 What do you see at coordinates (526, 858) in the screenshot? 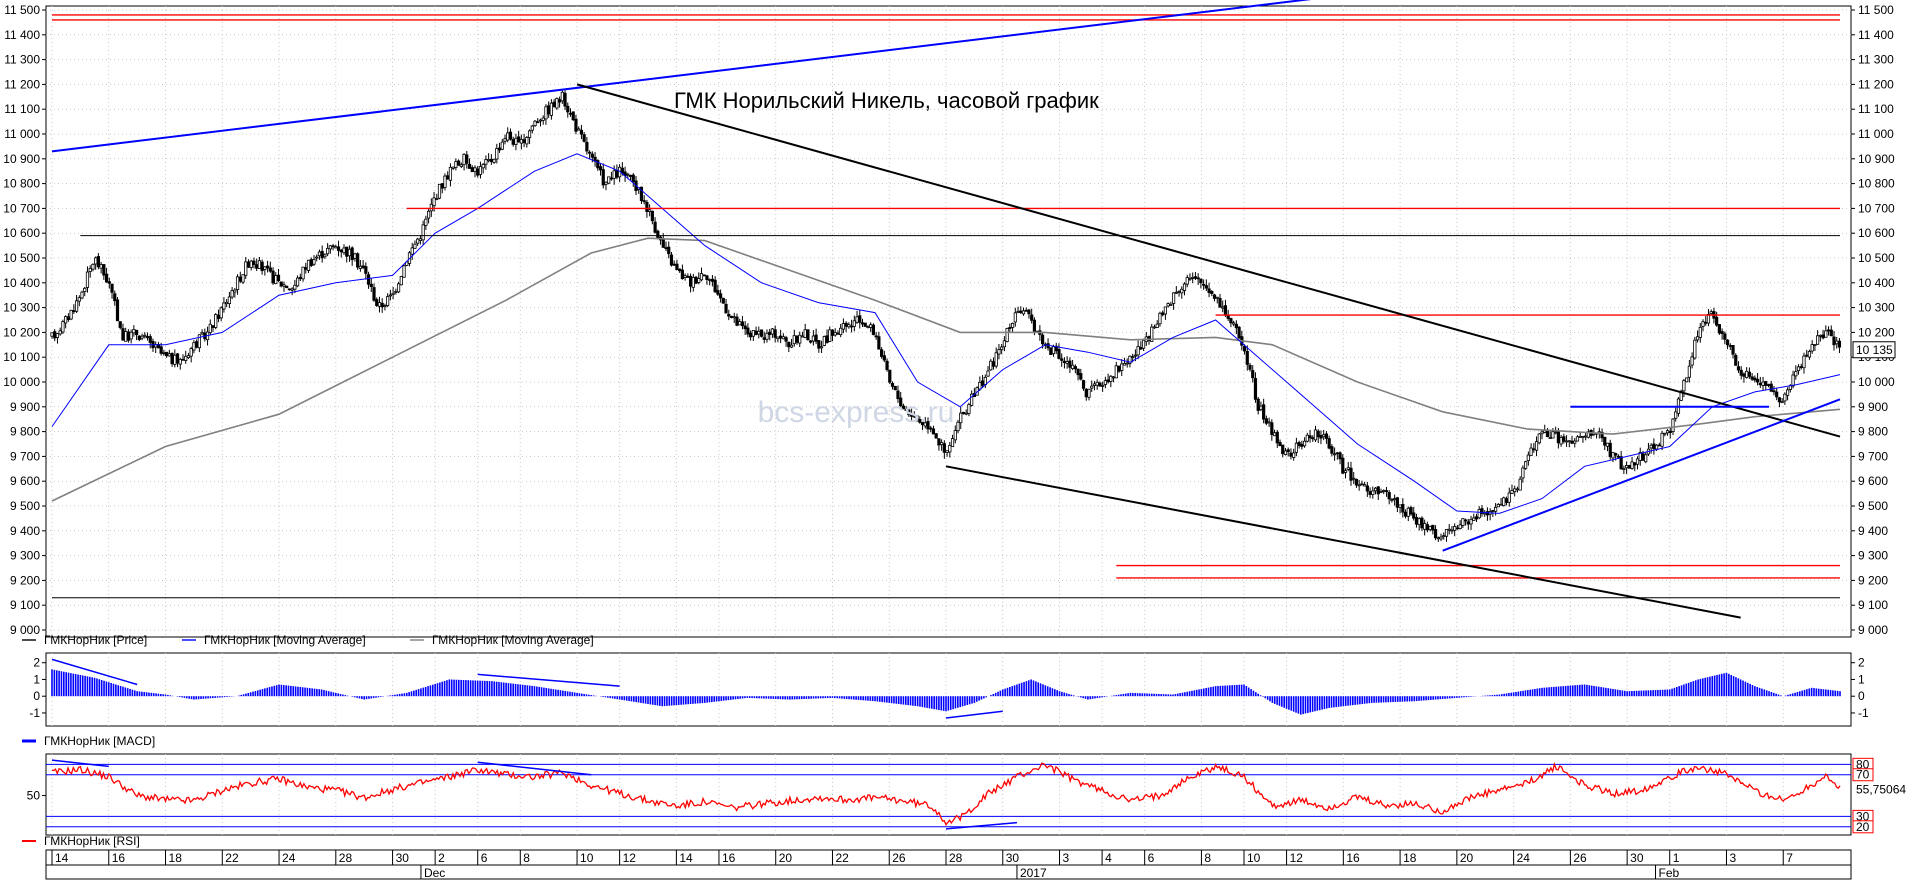
I see `x-tick-label: 8` at bounding box center [526, 858].